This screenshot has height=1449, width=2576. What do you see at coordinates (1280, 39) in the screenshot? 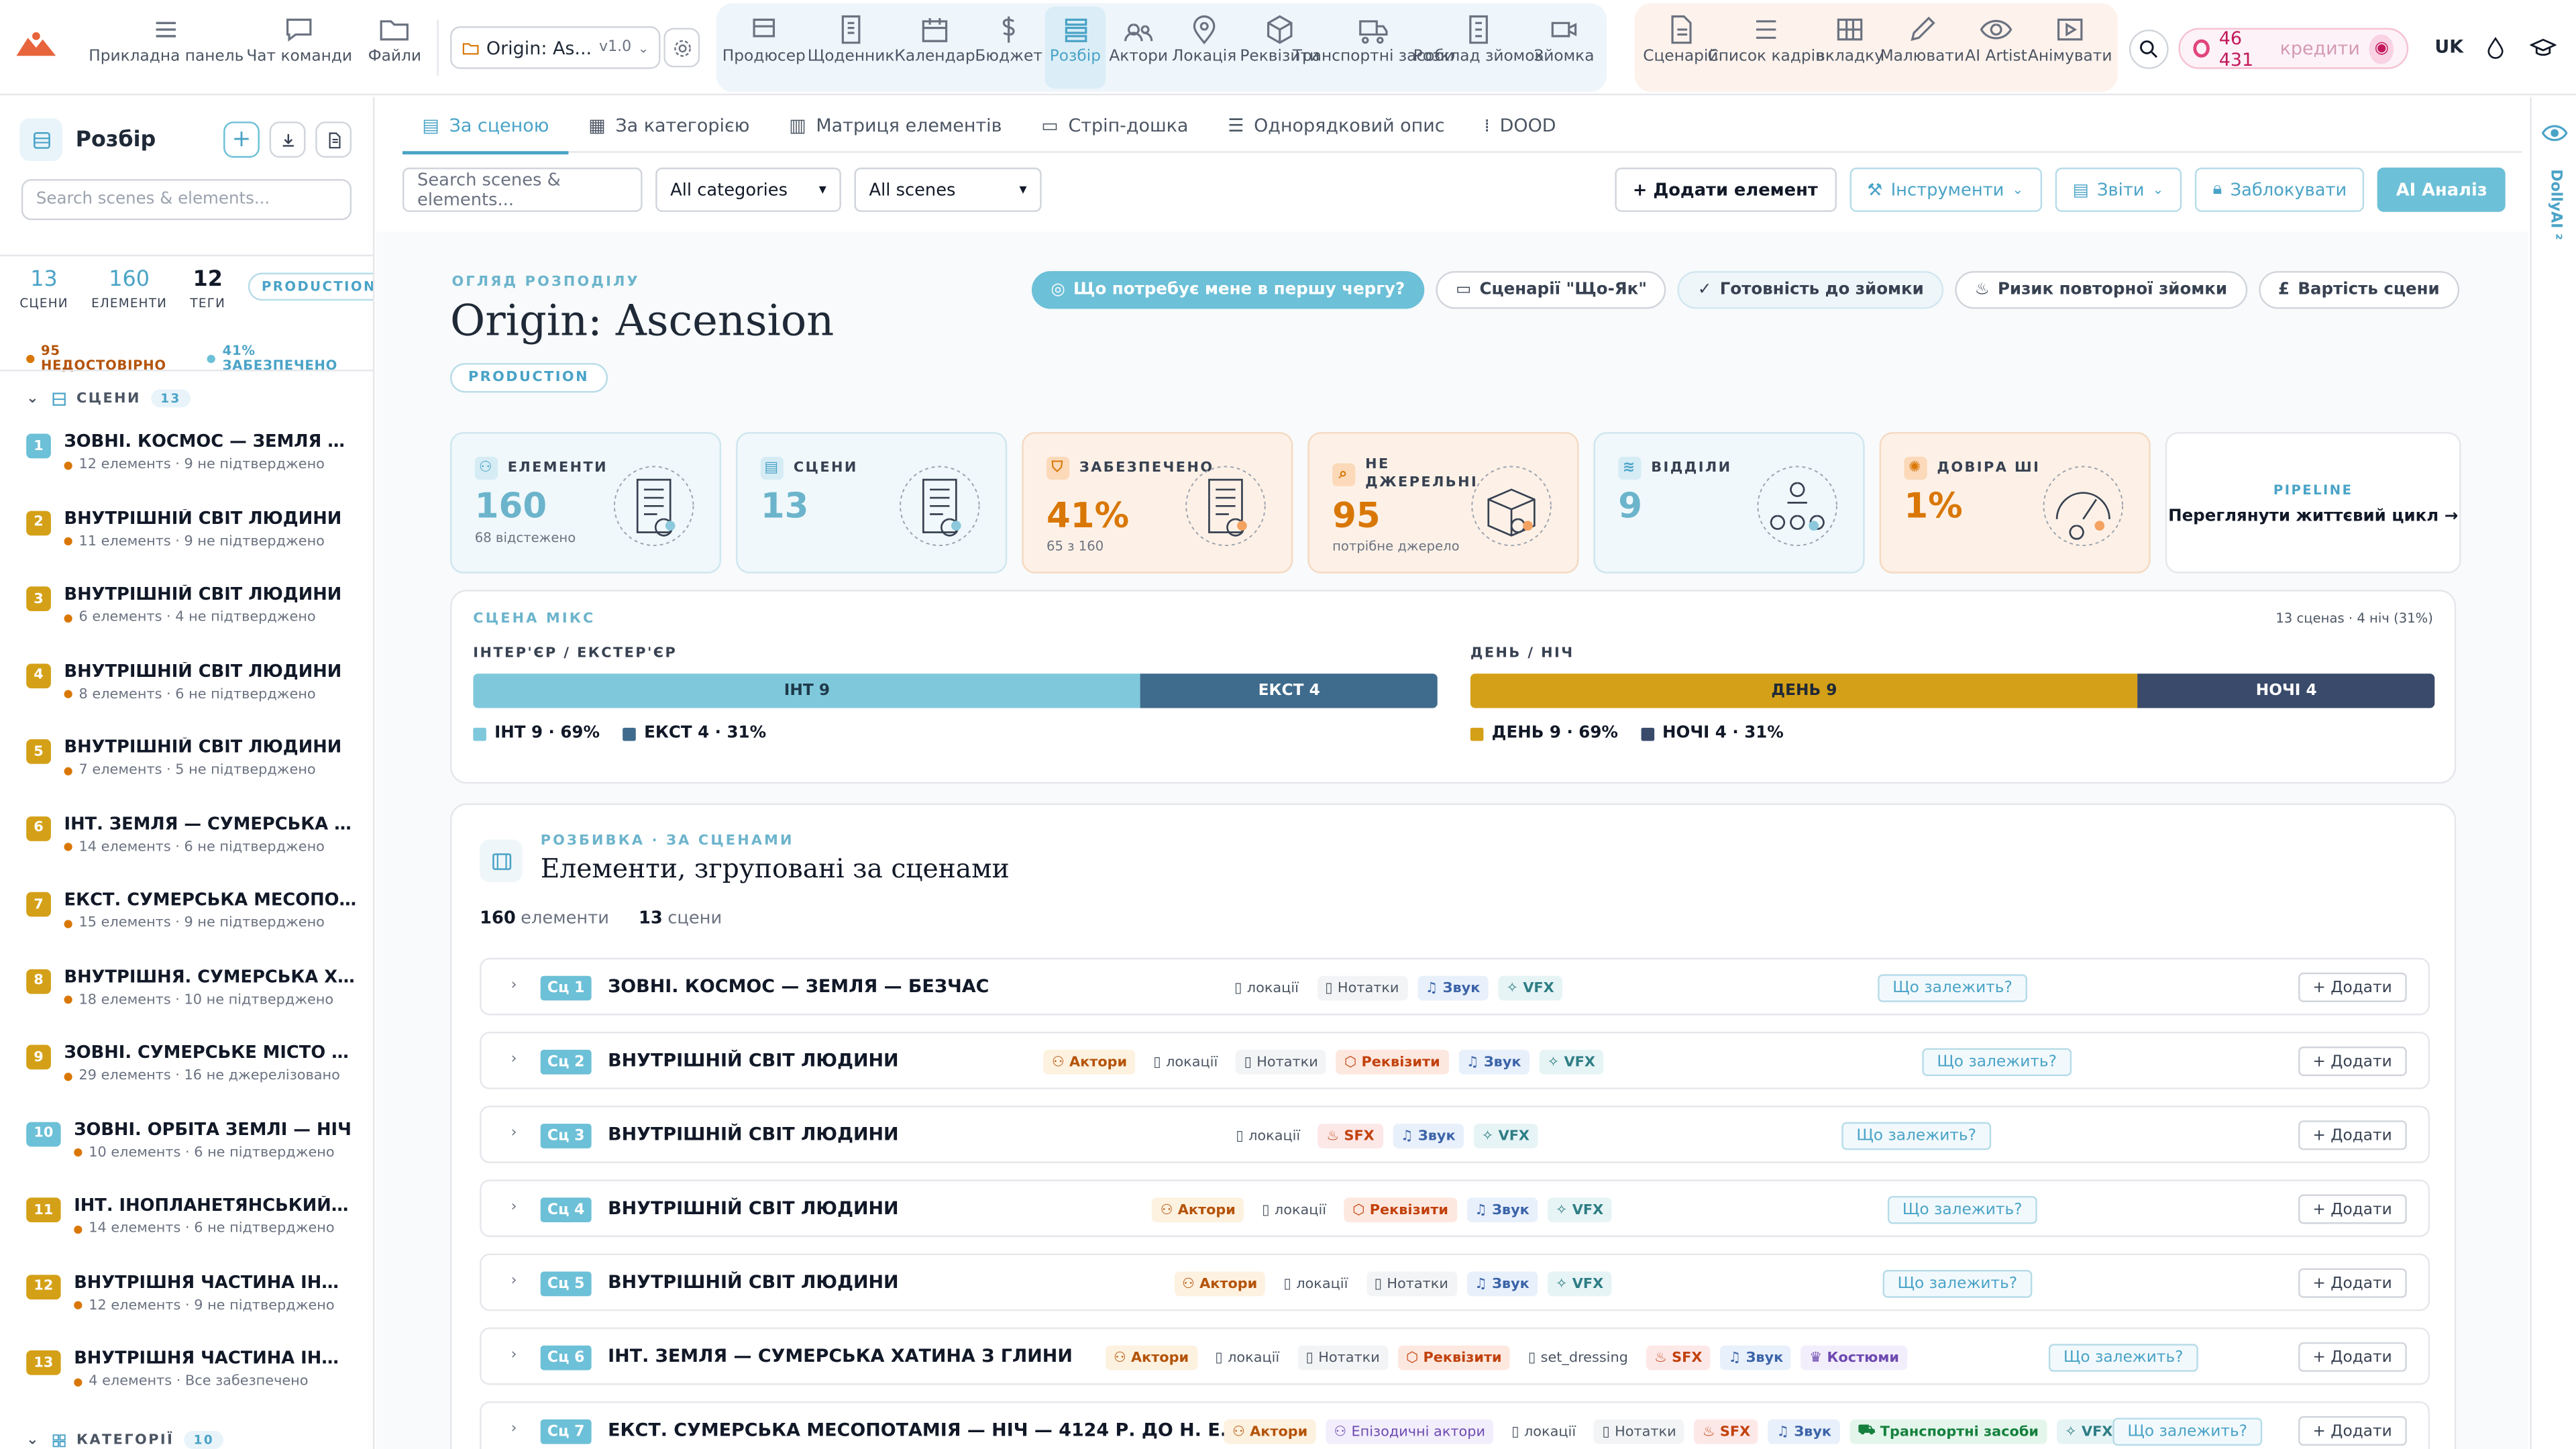
I see `nav-props: Реквізити` at bounding box center [1280, 39].